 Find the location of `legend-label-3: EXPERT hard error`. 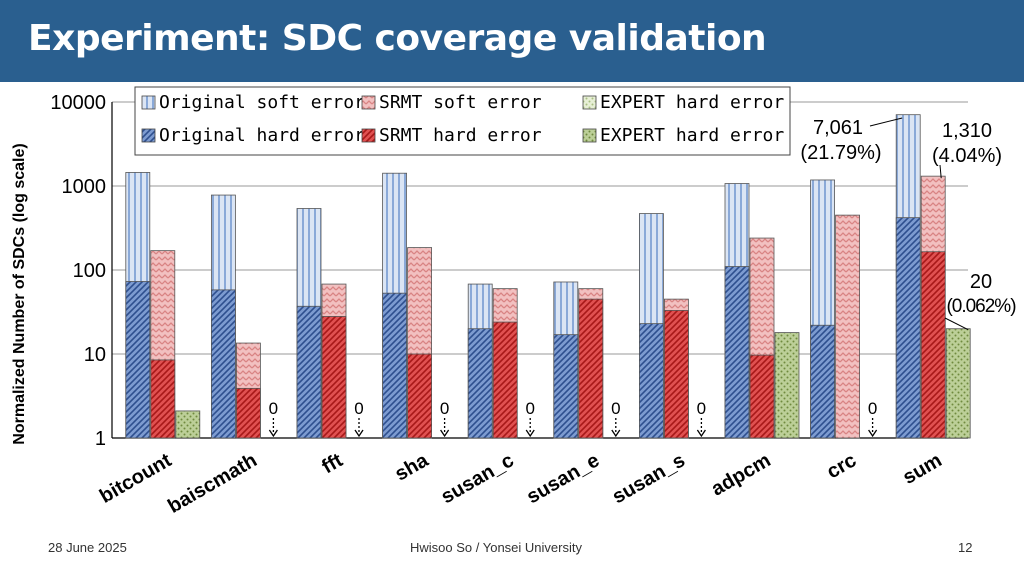

legend-label-3: EXPERT hard error is located at coordinates (692, 102).